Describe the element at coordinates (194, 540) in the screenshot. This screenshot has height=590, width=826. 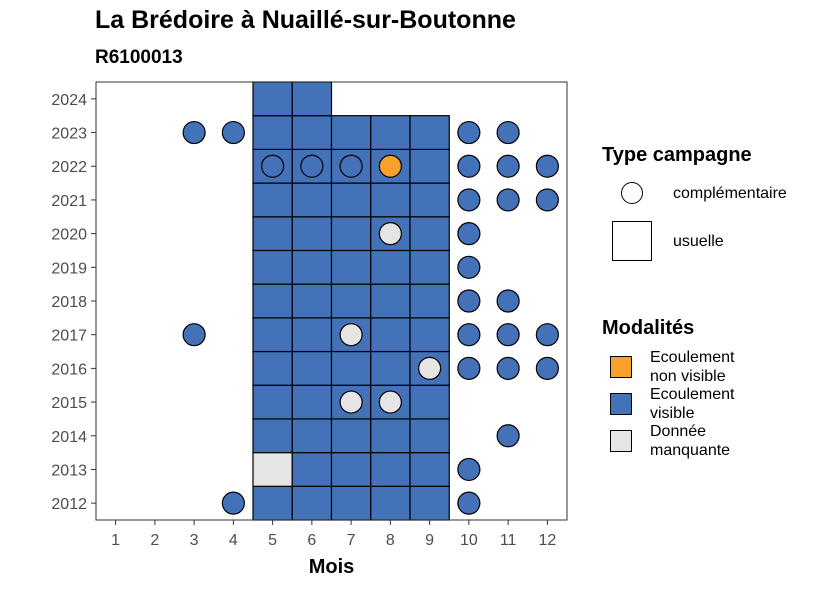
I see `x-tick-label: 3` at that location.